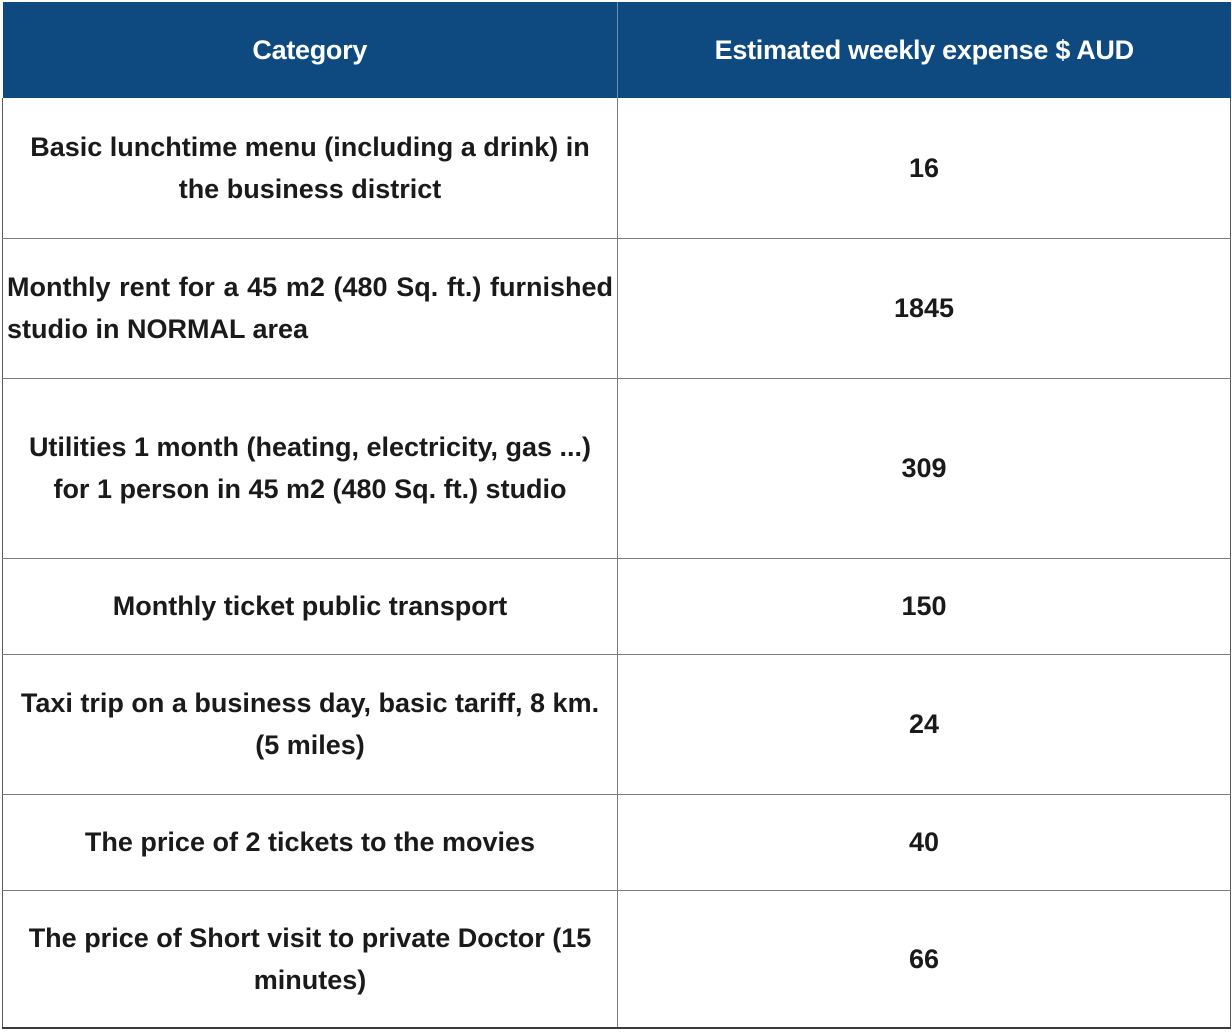  I want to click on table-header: Category Estimated weekly expense $ AUD, so click(616, 50).